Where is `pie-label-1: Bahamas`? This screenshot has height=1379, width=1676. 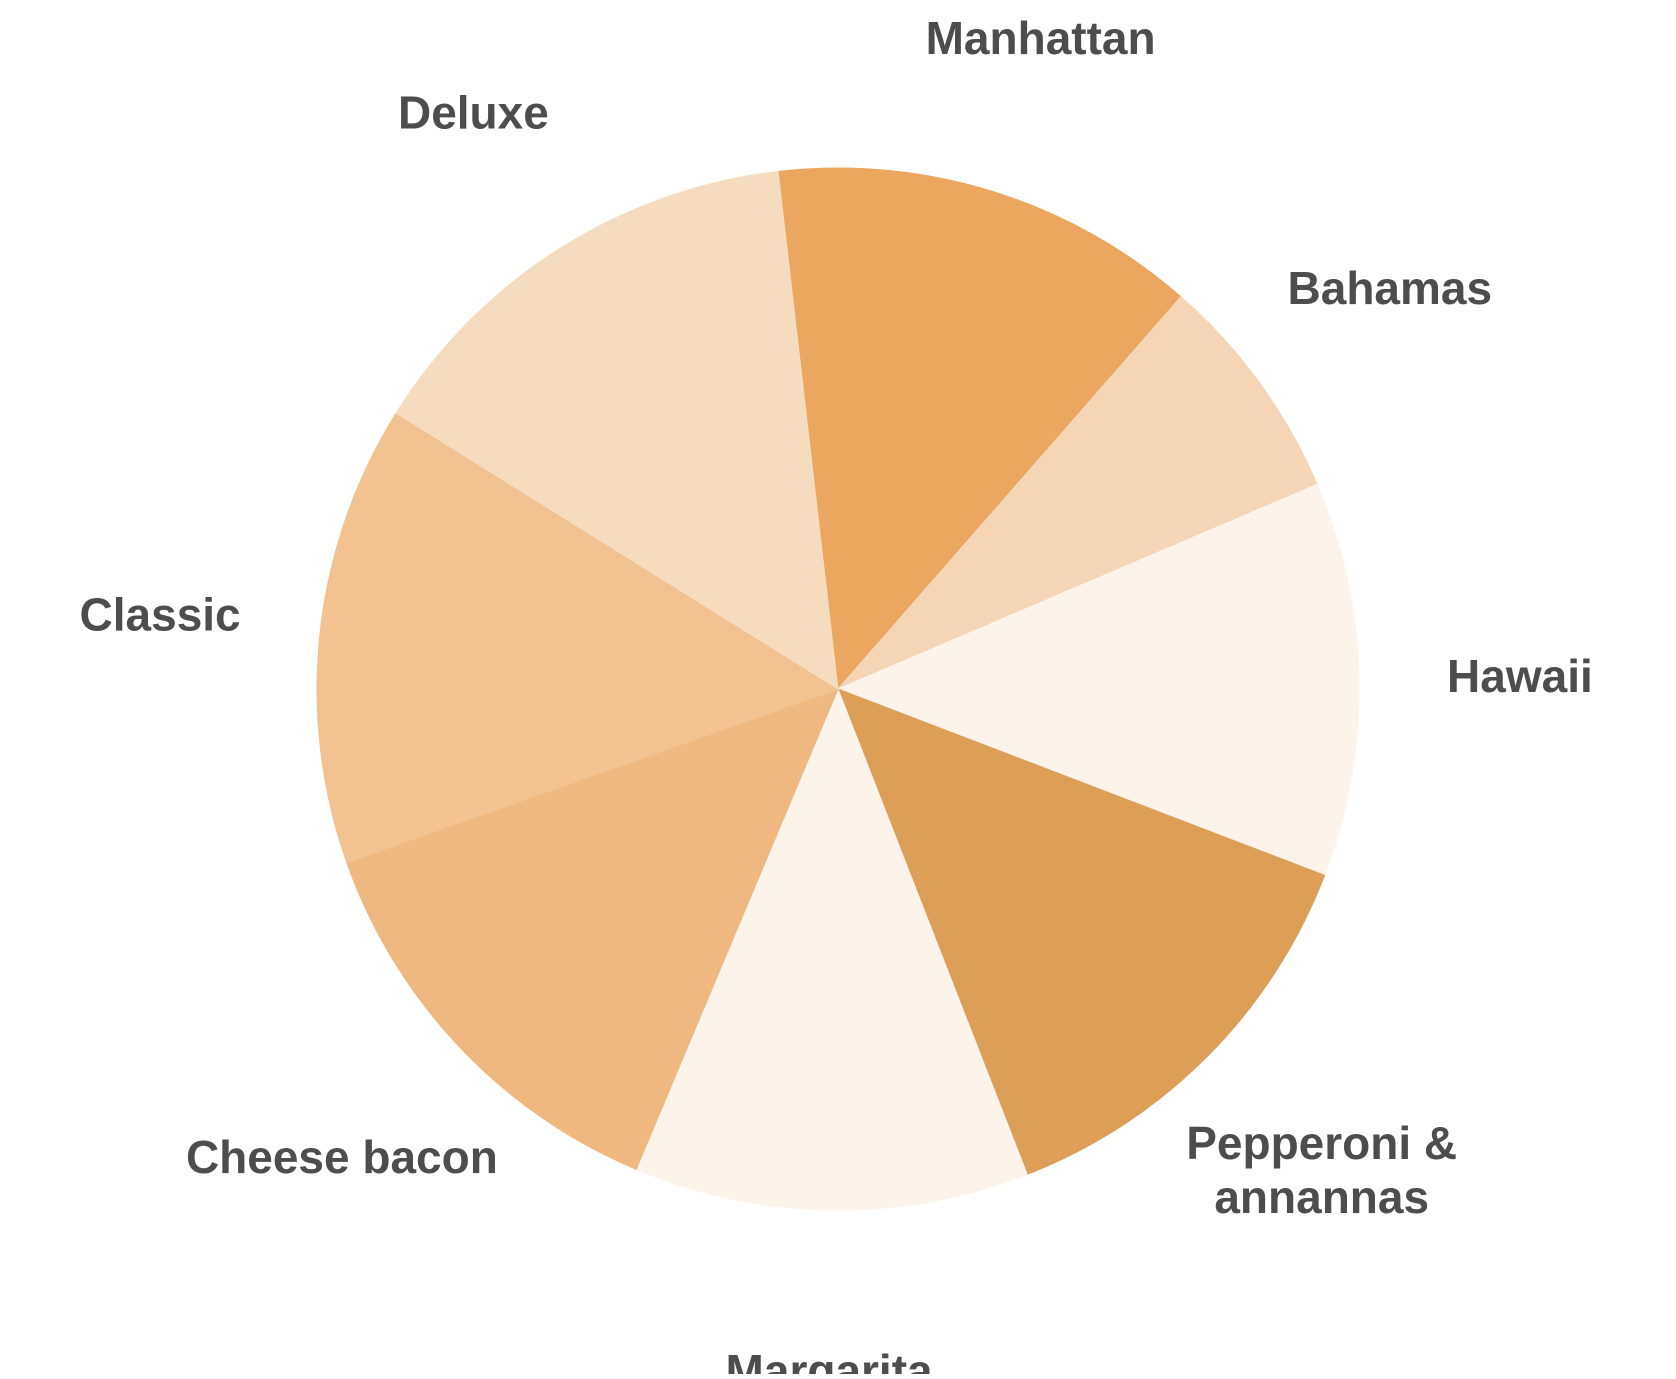
pie-label-1: Bahamas is located at coordinates (1390, 288).